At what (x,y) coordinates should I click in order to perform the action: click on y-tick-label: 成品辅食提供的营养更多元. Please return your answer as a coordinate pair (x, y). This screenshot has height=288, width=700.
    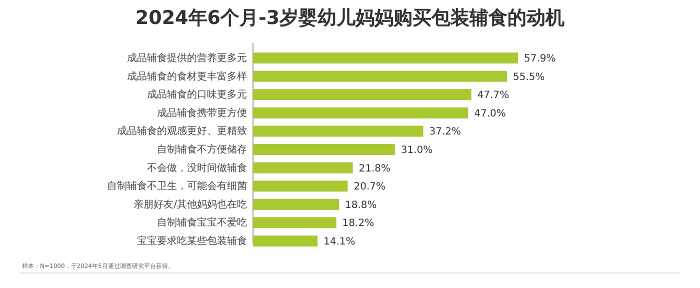
    Looking at the image, I should click on (187, 58).